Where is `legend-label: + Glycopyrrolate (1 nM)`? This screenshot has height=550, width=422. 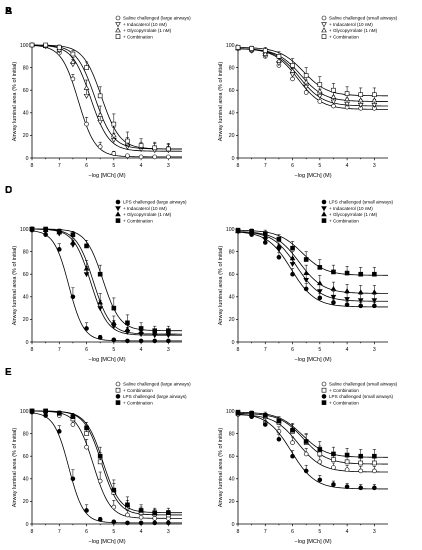
legend-label: + Glycopyrrolate (1 nM) is located at coordinates (353, 214).